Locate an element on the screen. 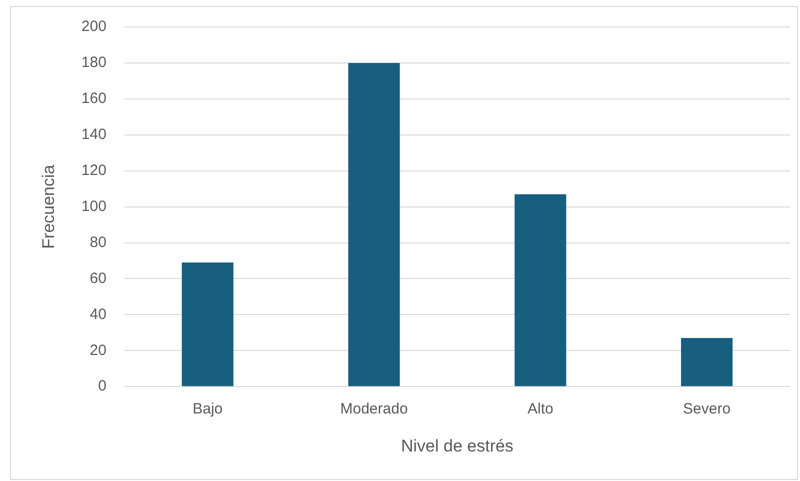 The height and width of the screenshot is (481, 800). y-tick-label: 40 is located at coordinates (98, 314).